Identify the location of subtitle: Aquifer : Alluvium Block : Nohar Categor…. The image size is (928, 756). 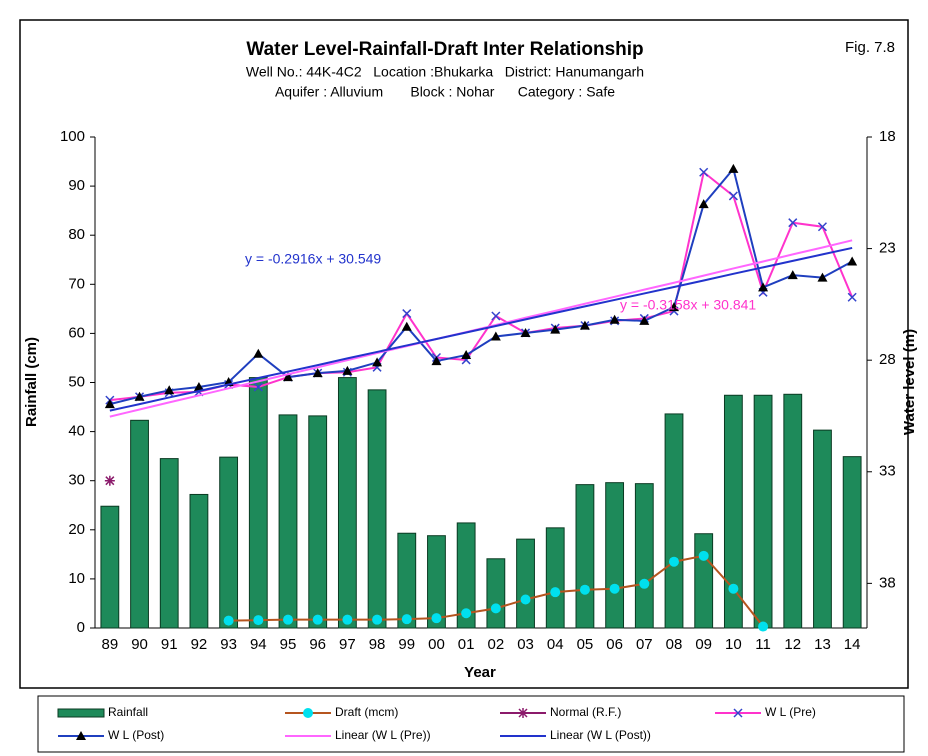
(445, 92).